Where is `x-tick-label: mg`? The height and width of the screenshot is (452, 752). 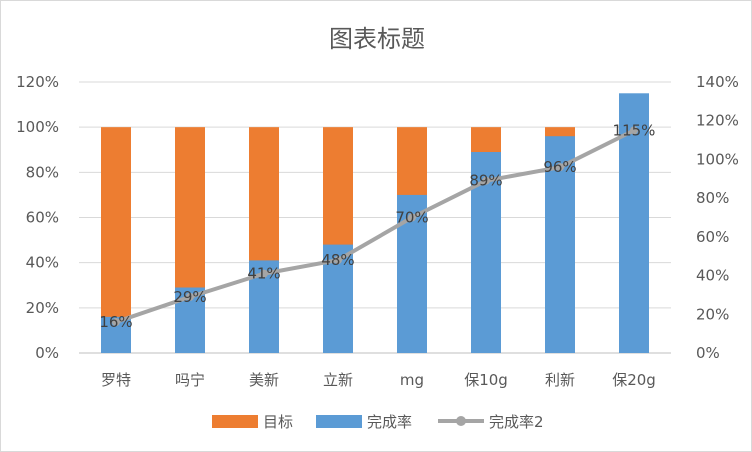 x-tick-label: mg is located at coordinates (412, 380).